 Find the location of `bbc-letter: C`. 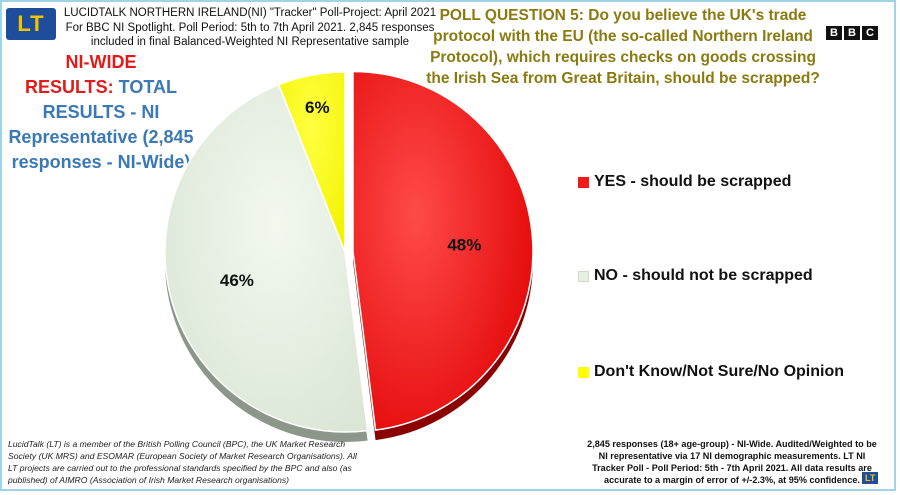

bbc-letter: C is located at coordinates (870, 33).